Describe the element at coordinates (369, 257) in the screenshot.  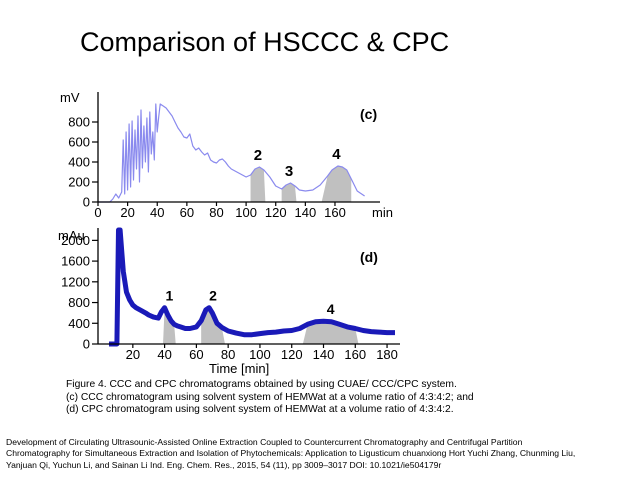
I see `cpc-panel-label: (d)` at that location.